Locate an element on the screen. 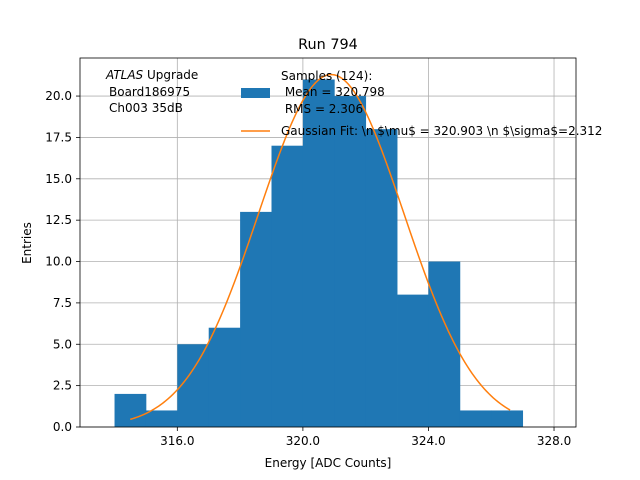 The width and height of the screenshot is (640, 480). y-axis-label: Entries is located at coordinates (27, 243).